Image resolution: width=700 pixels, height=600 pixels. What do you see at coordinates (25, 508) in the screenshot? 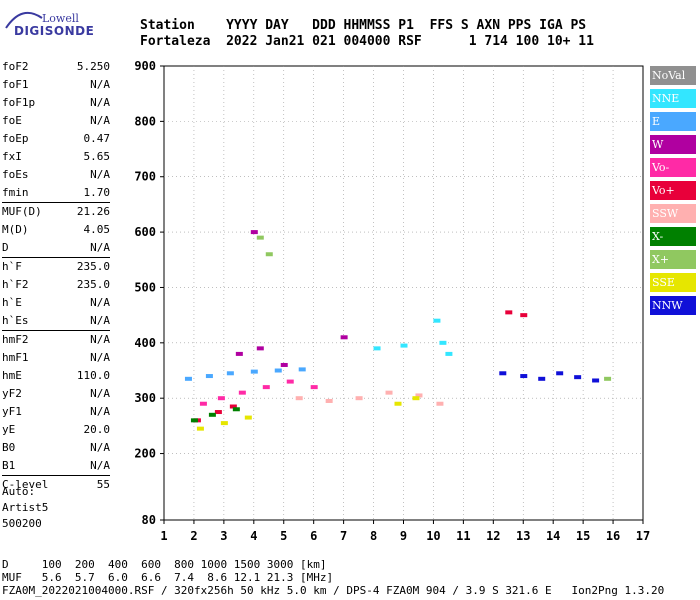
I see `autoscaling-info: Auto: Artist5 500200` at bounding box center [25, 508].